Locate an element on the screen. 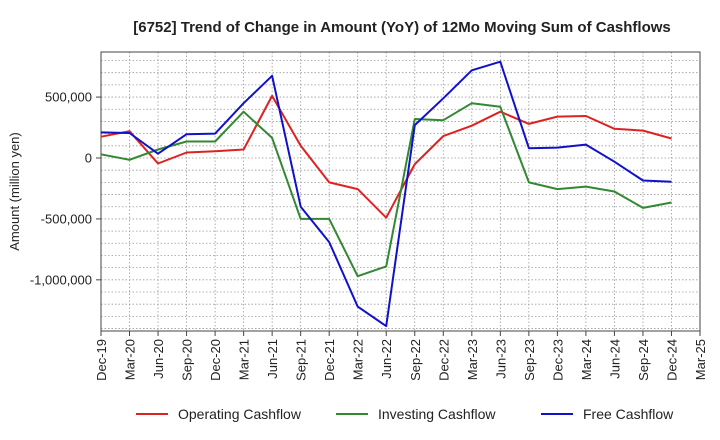  x-tick-label: Jun-23 is located at coordinates (500, 359).